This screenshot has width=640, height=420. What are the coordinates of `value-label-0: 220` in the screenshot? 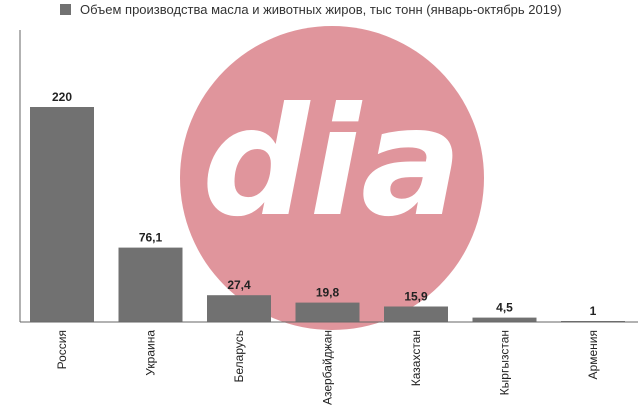 It's located at (62, 97).